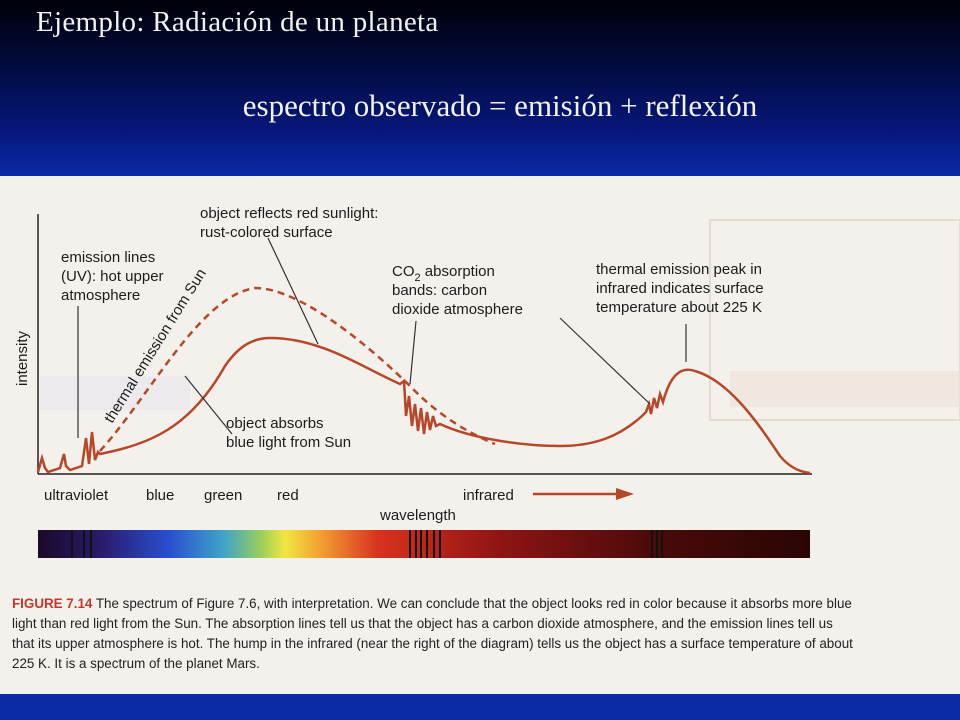 Image resolution: width=960 pixels, height=720 pixels. Describe the element at coordinates (834, 320) in the screenshot. I see `ghost-frame` at that location.